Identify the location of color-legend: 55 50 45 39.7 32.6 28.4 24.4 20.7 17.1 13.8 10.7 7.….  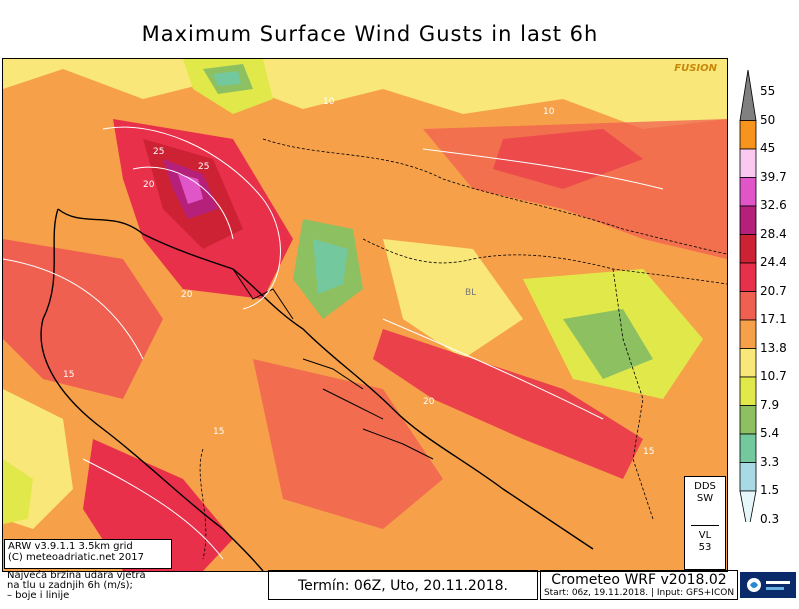
(768, 294).